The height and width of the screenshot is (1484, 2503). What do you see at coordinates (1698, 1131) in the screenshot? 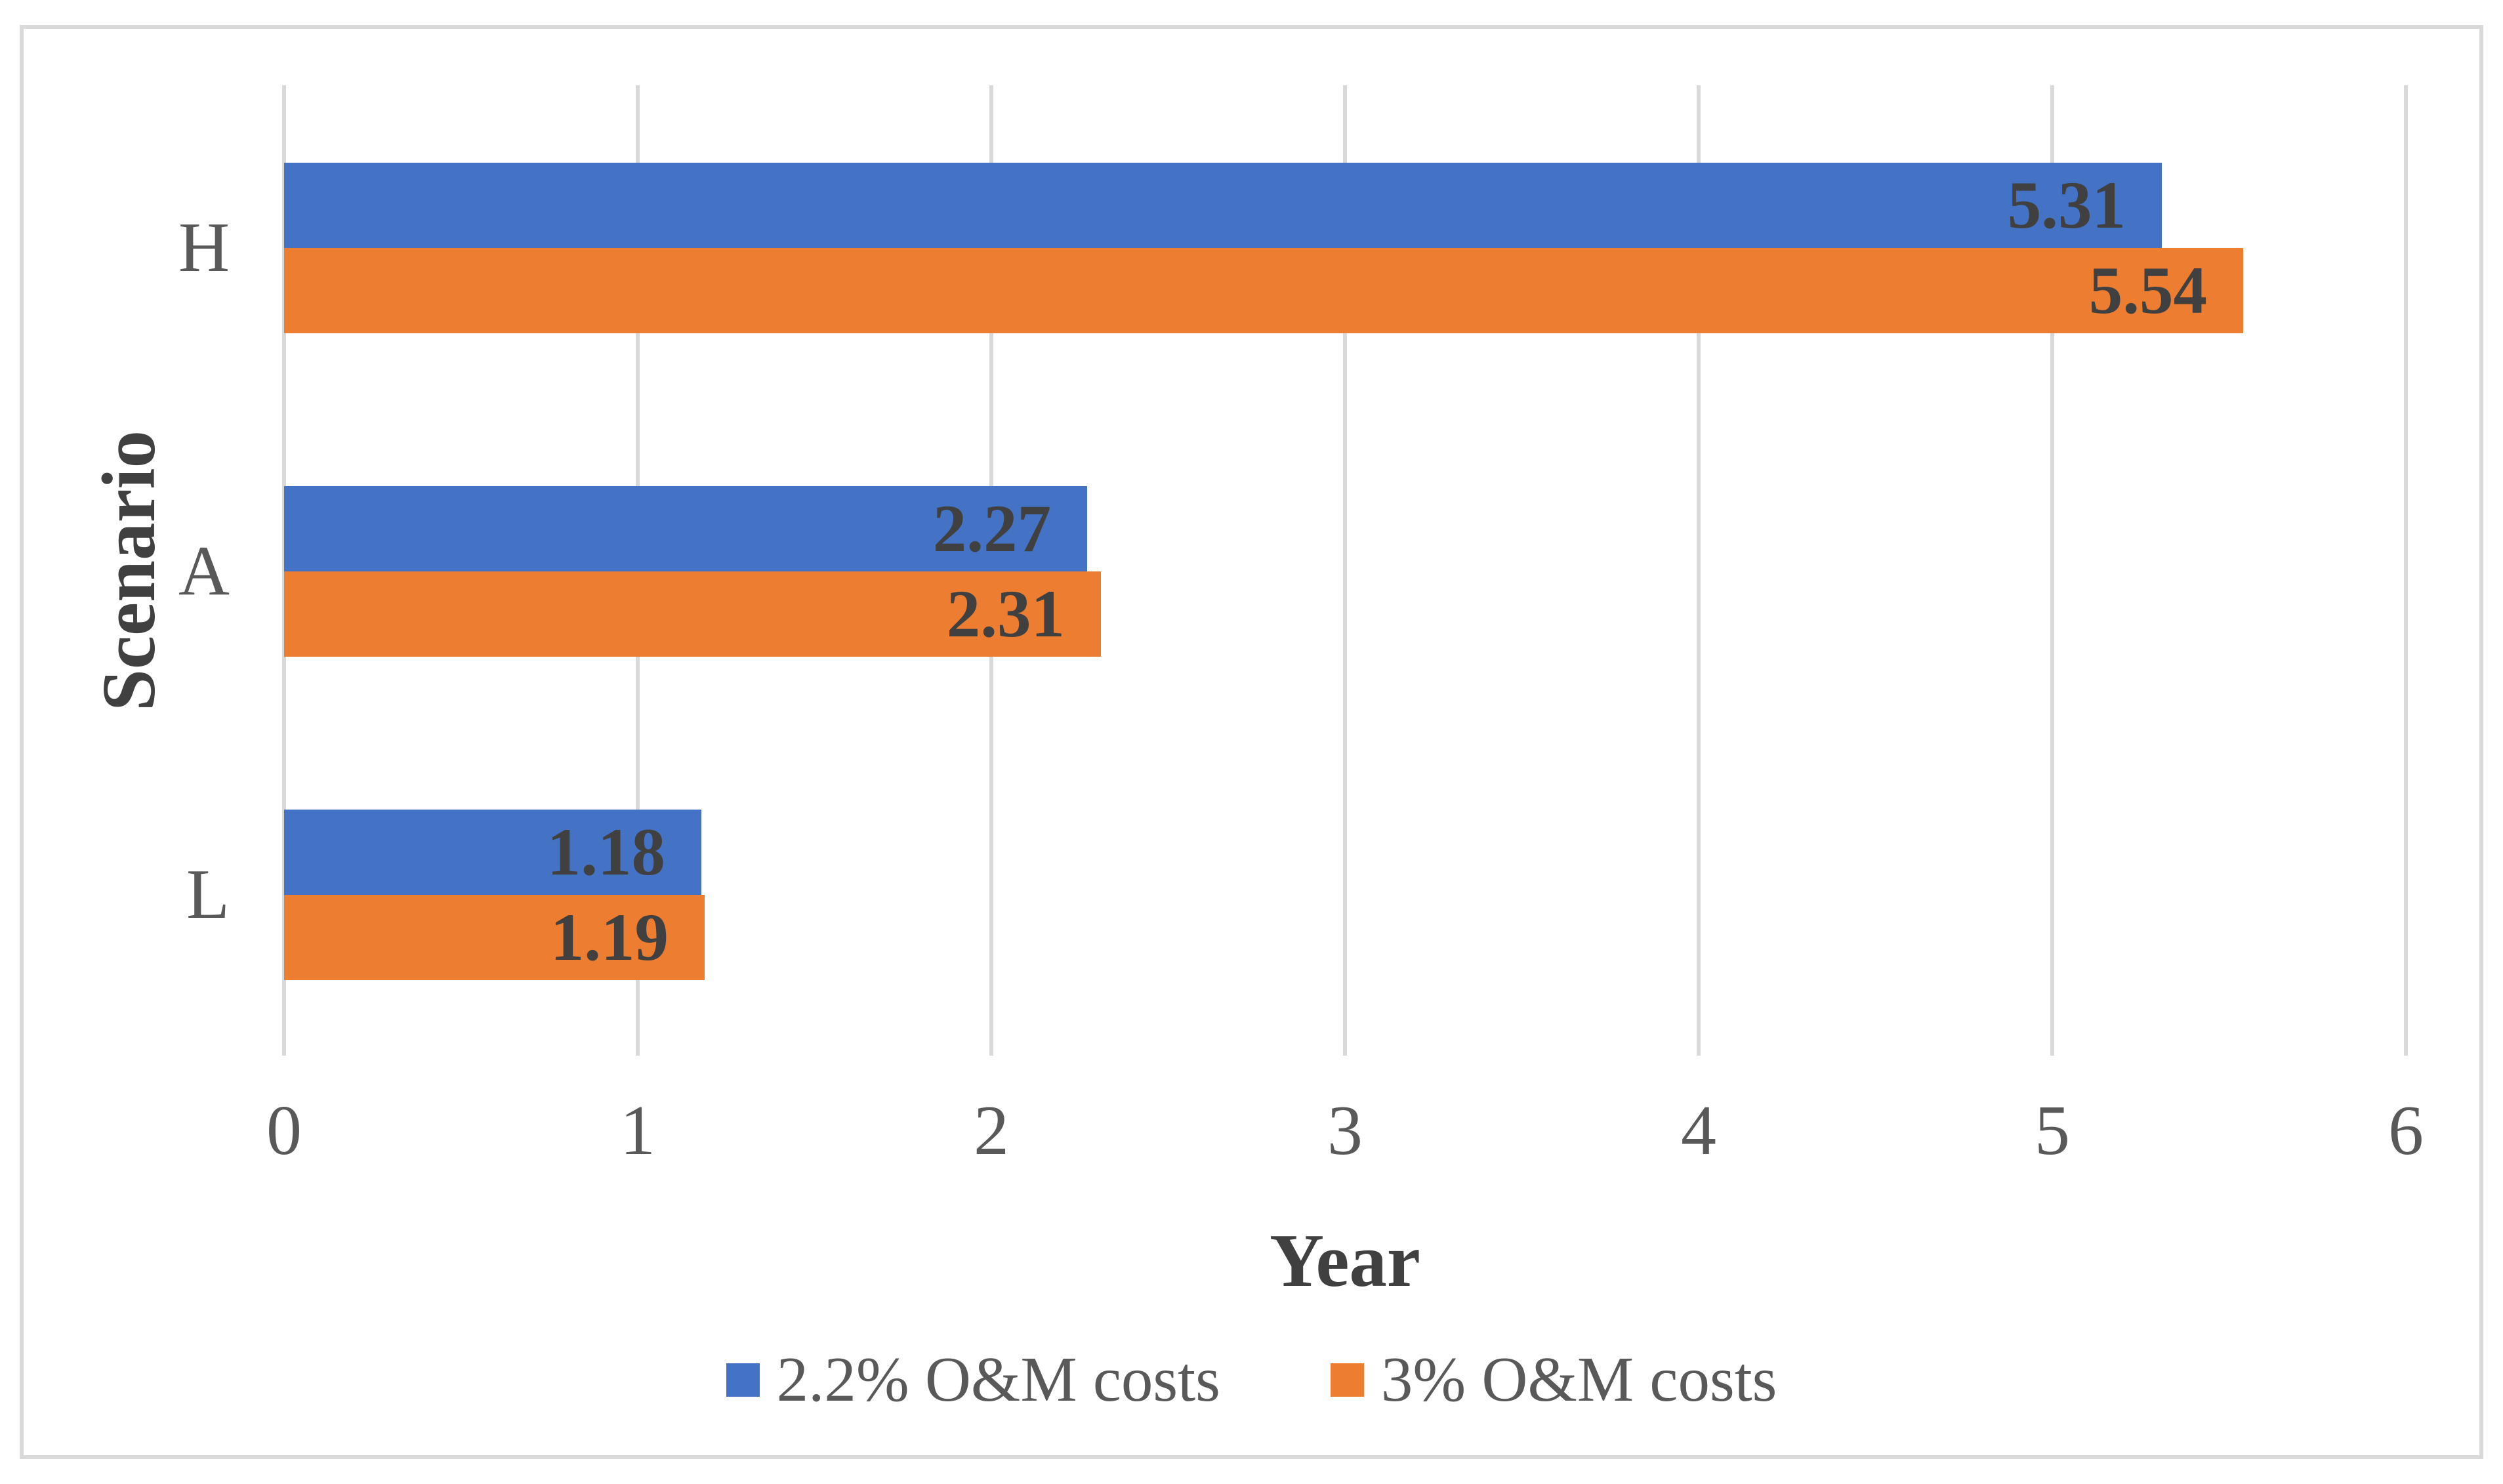
I see `x-tick-4: 4` at bounding box center [1698, 1131].